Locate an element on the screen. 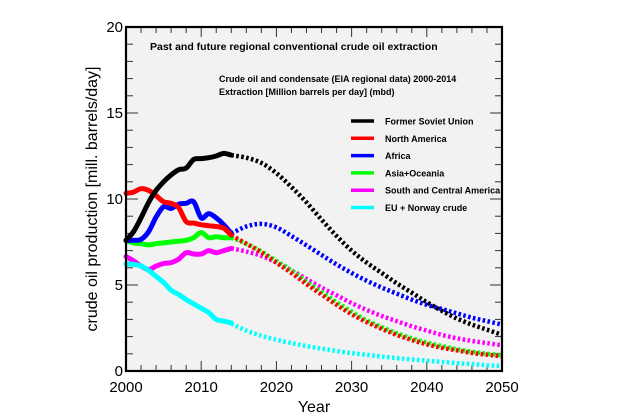 This screenshot has width=620, height=420. y-tick-label: 0 is located at coordinates (119, 371).